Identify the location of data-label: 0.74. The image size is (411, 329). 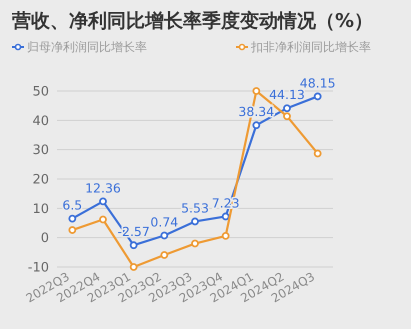
(164, 222).